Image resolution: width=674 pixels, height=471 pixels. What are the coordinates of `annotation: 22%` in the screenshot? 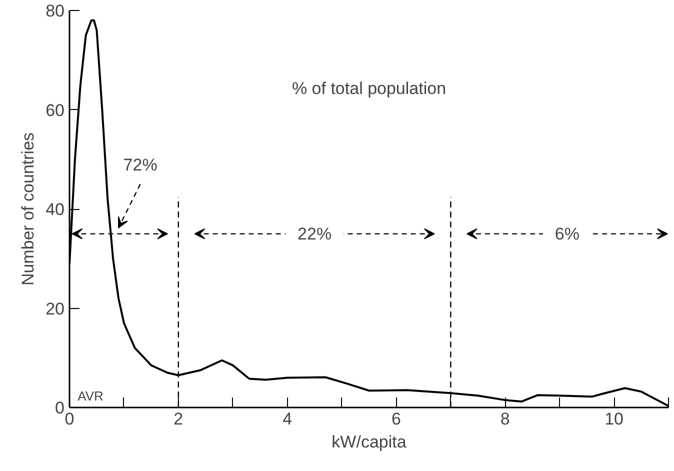 It's located at (315, 234).